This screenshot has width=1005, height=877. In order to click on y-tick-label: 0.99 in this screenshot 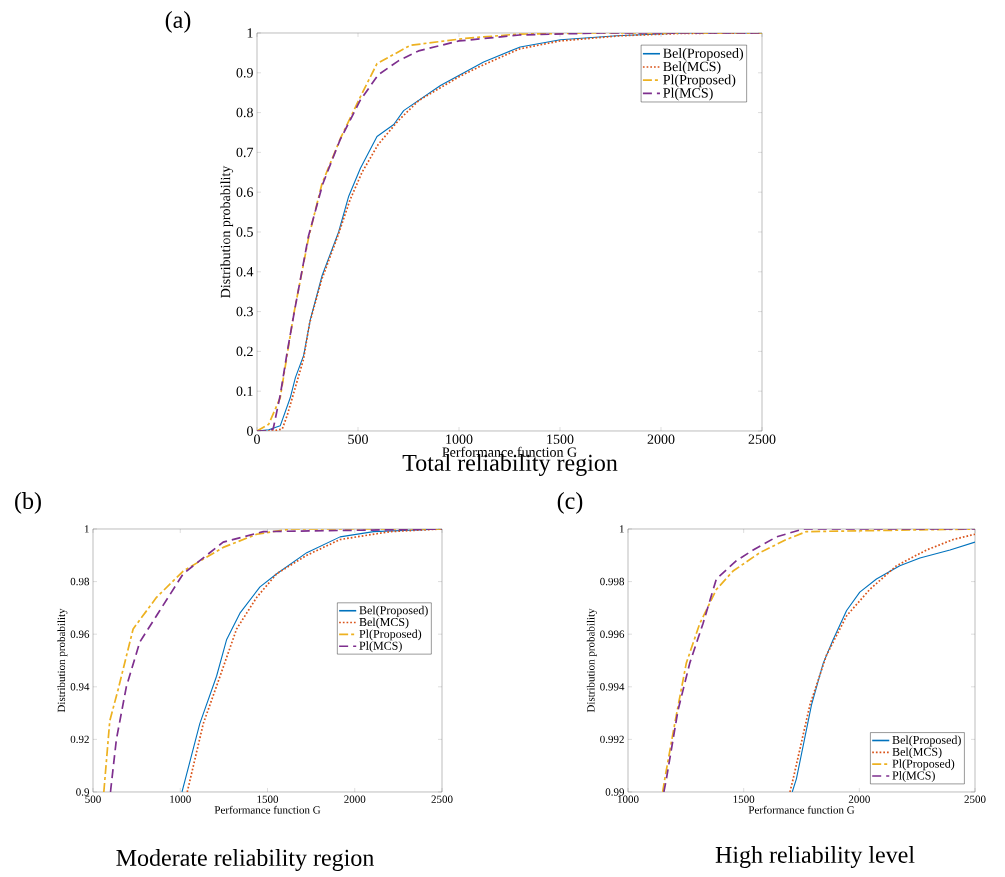, I will do `click(615, 792)`.